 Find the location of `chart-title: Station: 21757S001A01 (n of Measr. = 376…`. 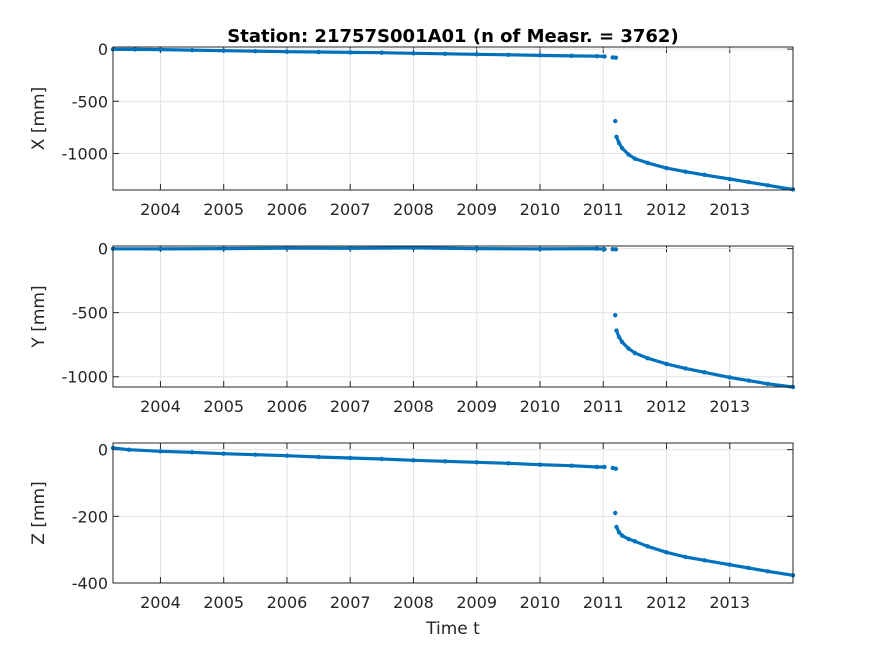

chart-title: Station: 21757S001A01 (n of Measr. = 376… is located at coordinates (452, 36).